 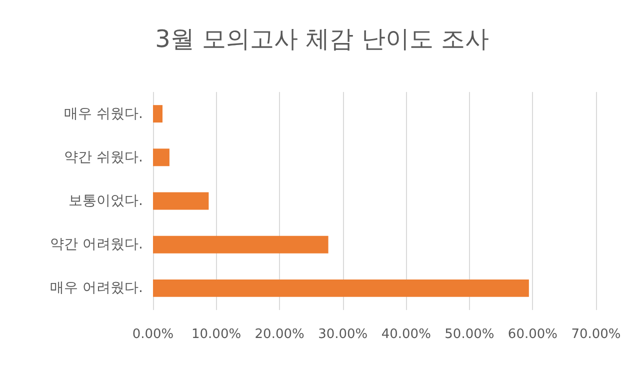 I want to click on x-tick-label: 20.00%, so click(x=279, y=334).